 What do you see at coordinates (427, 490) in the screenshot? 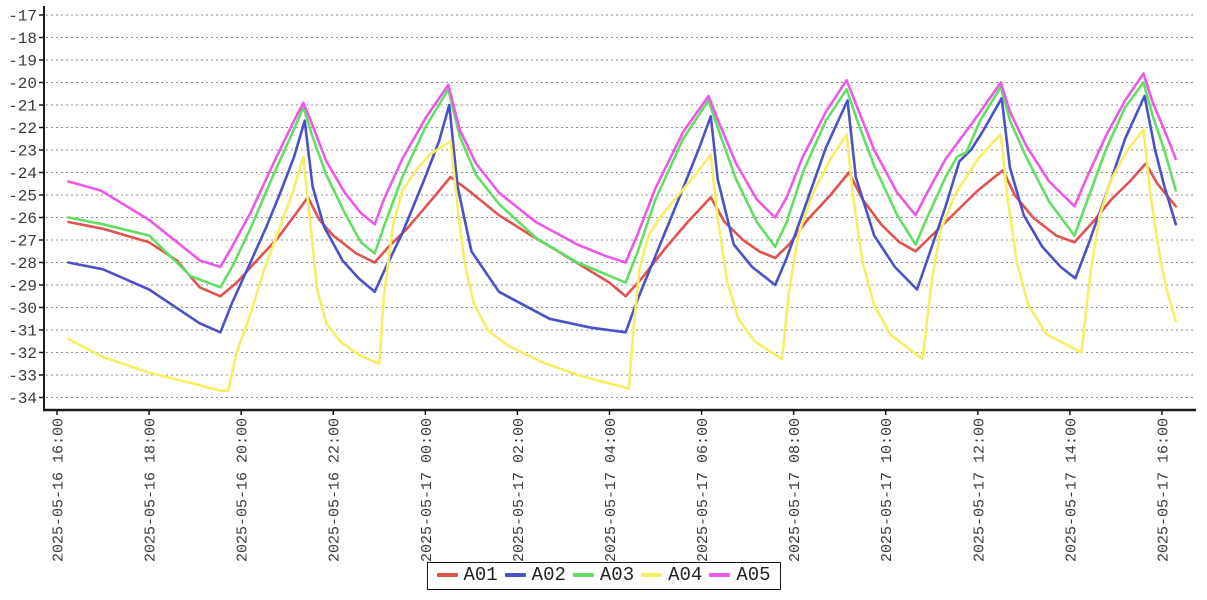
I see `x-tick-label: 2025-05-17 00:00` at bounding box center [427, 490].